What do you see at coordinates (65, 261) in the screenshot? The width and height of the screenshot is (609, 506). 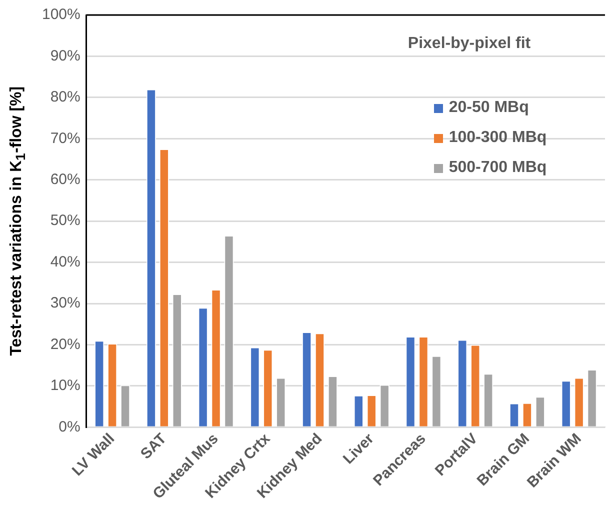 I see `y-tick-label: 40%` at bounding box center [65, 261].